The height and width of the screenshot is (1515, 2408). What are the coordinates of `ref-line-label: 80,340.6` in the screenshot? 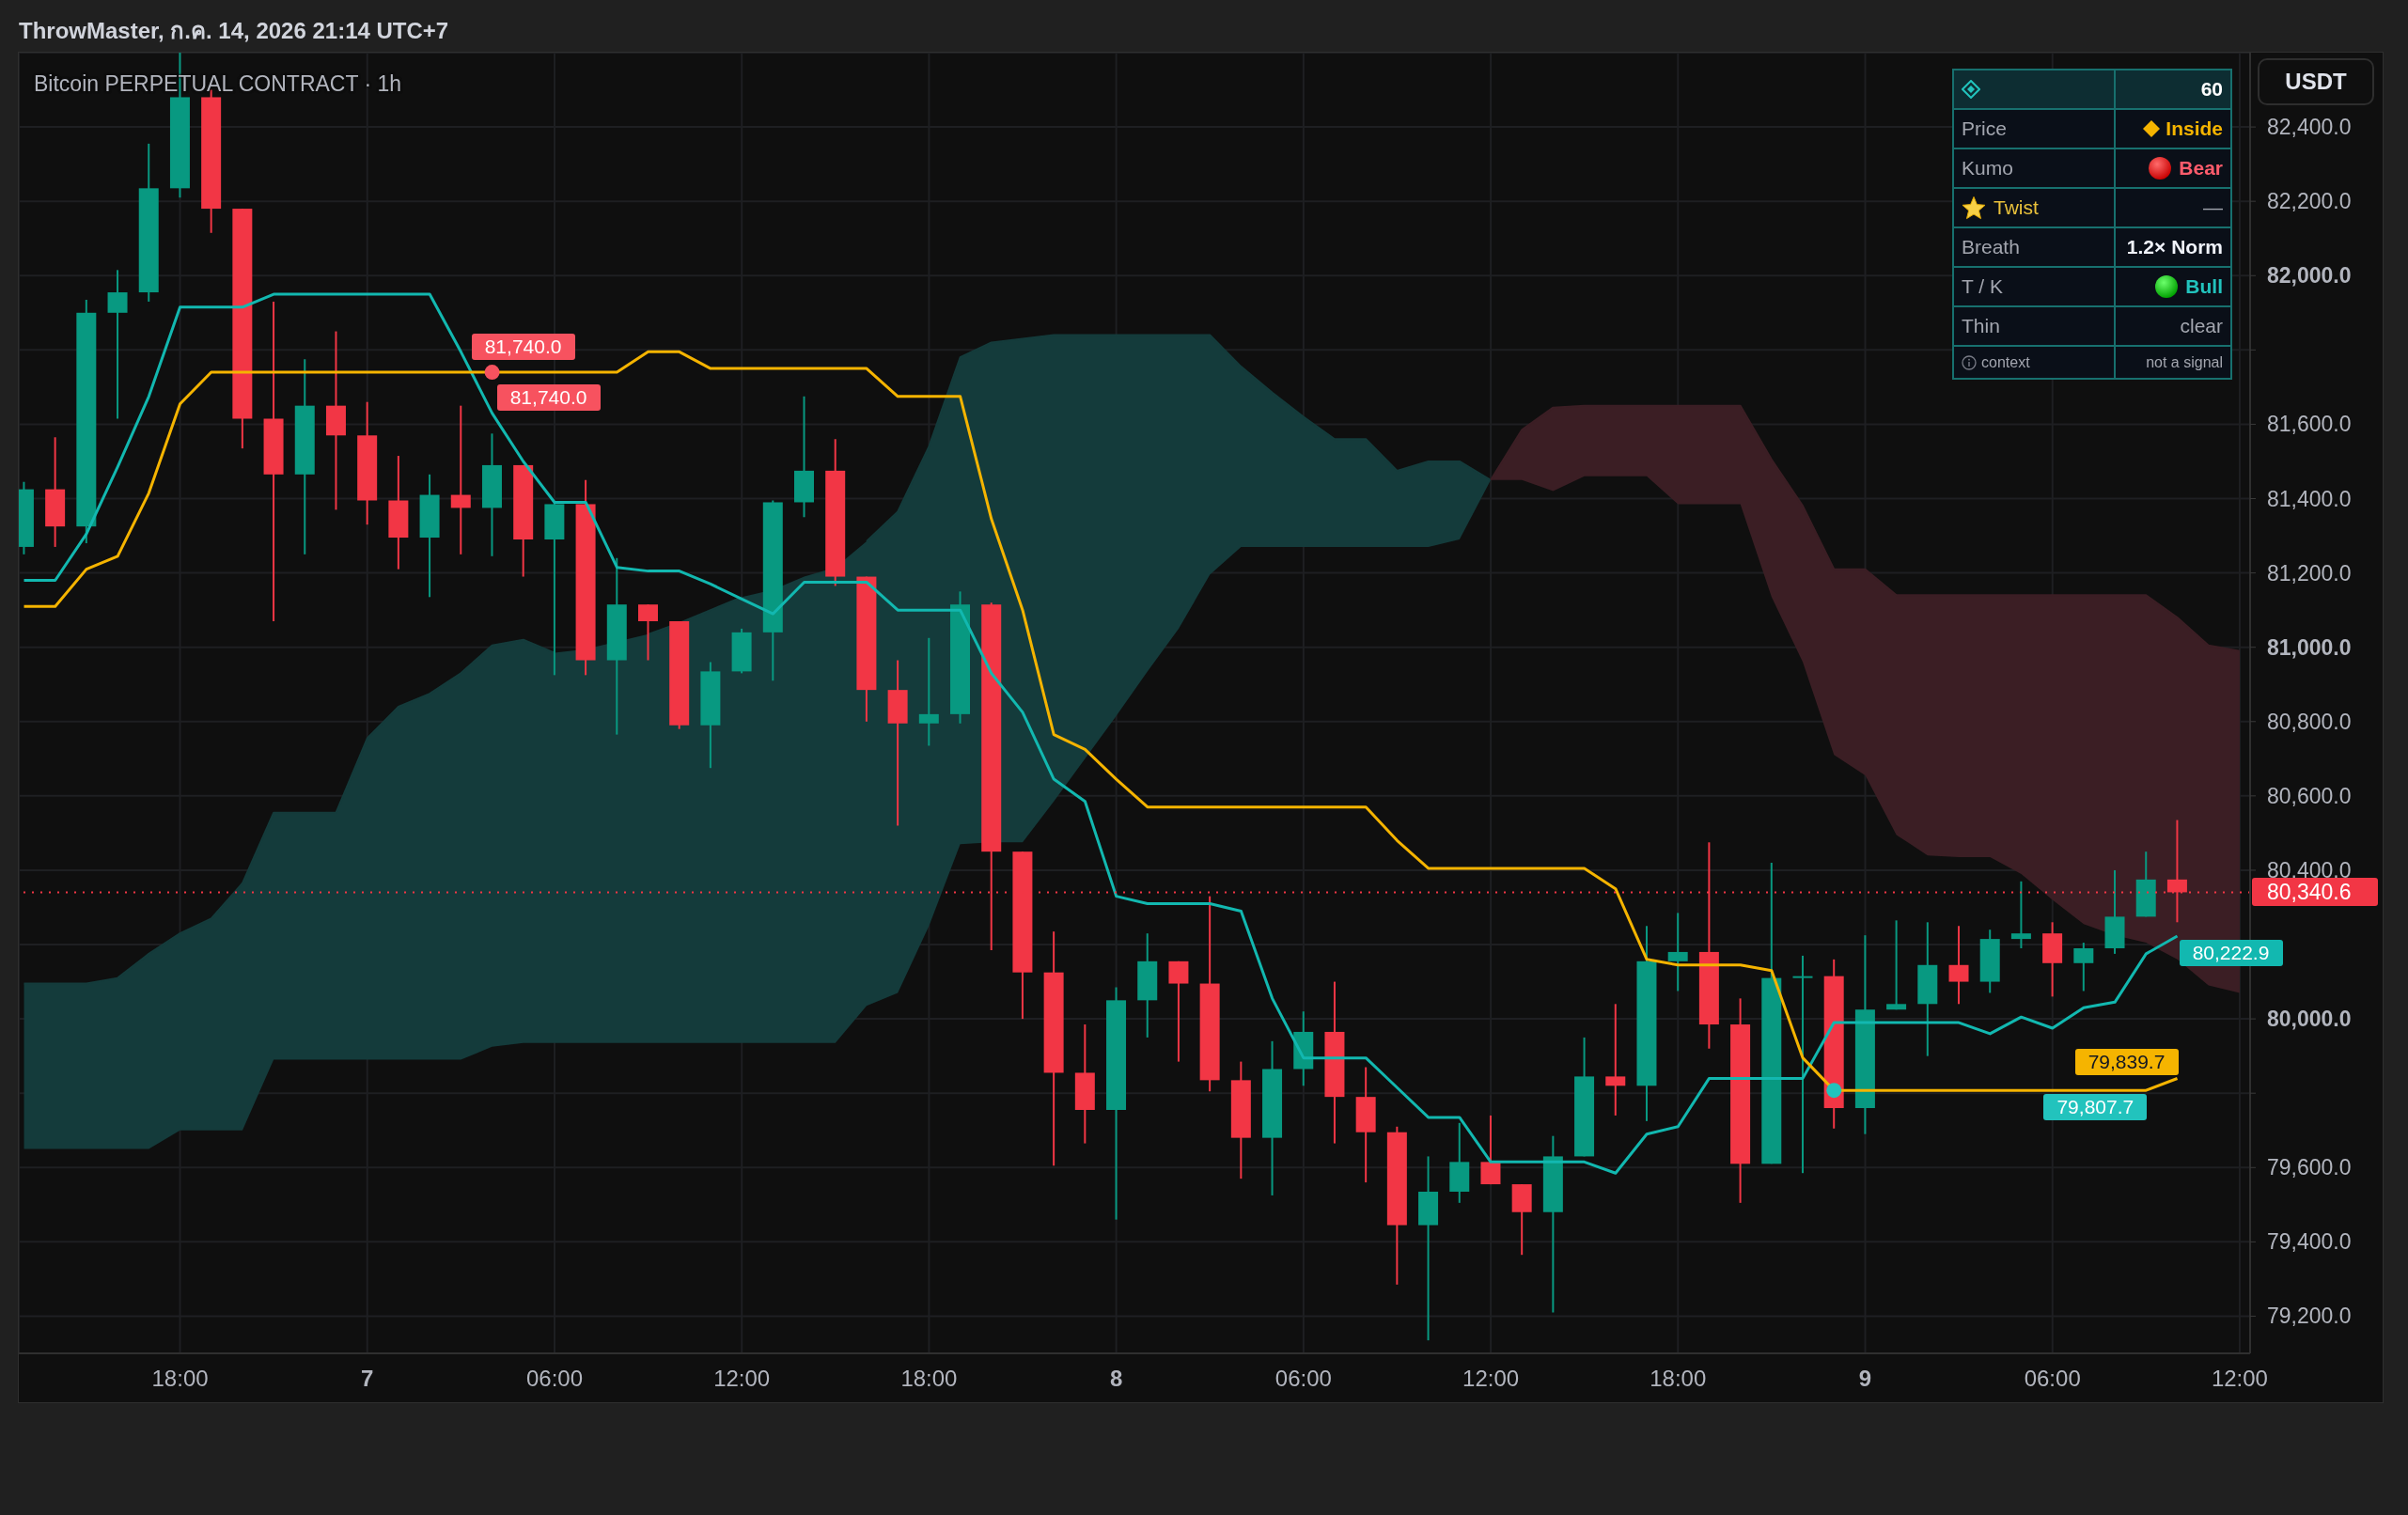 It's located at (2315, 892).